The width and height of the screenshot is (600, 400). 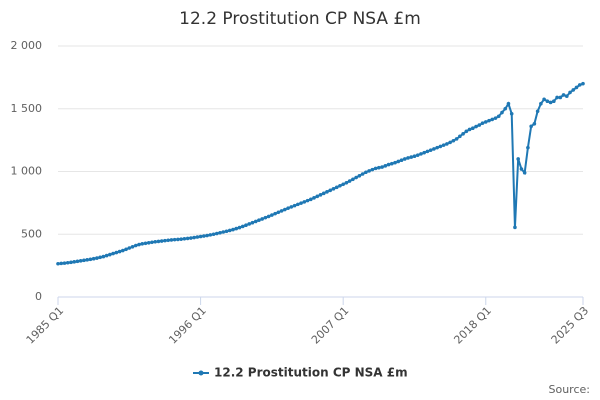 What do you see at coordinates (187, 325) in the screenshot?
I see `x-tick-label: 1996 Q1` at bounding box center [187, 325].